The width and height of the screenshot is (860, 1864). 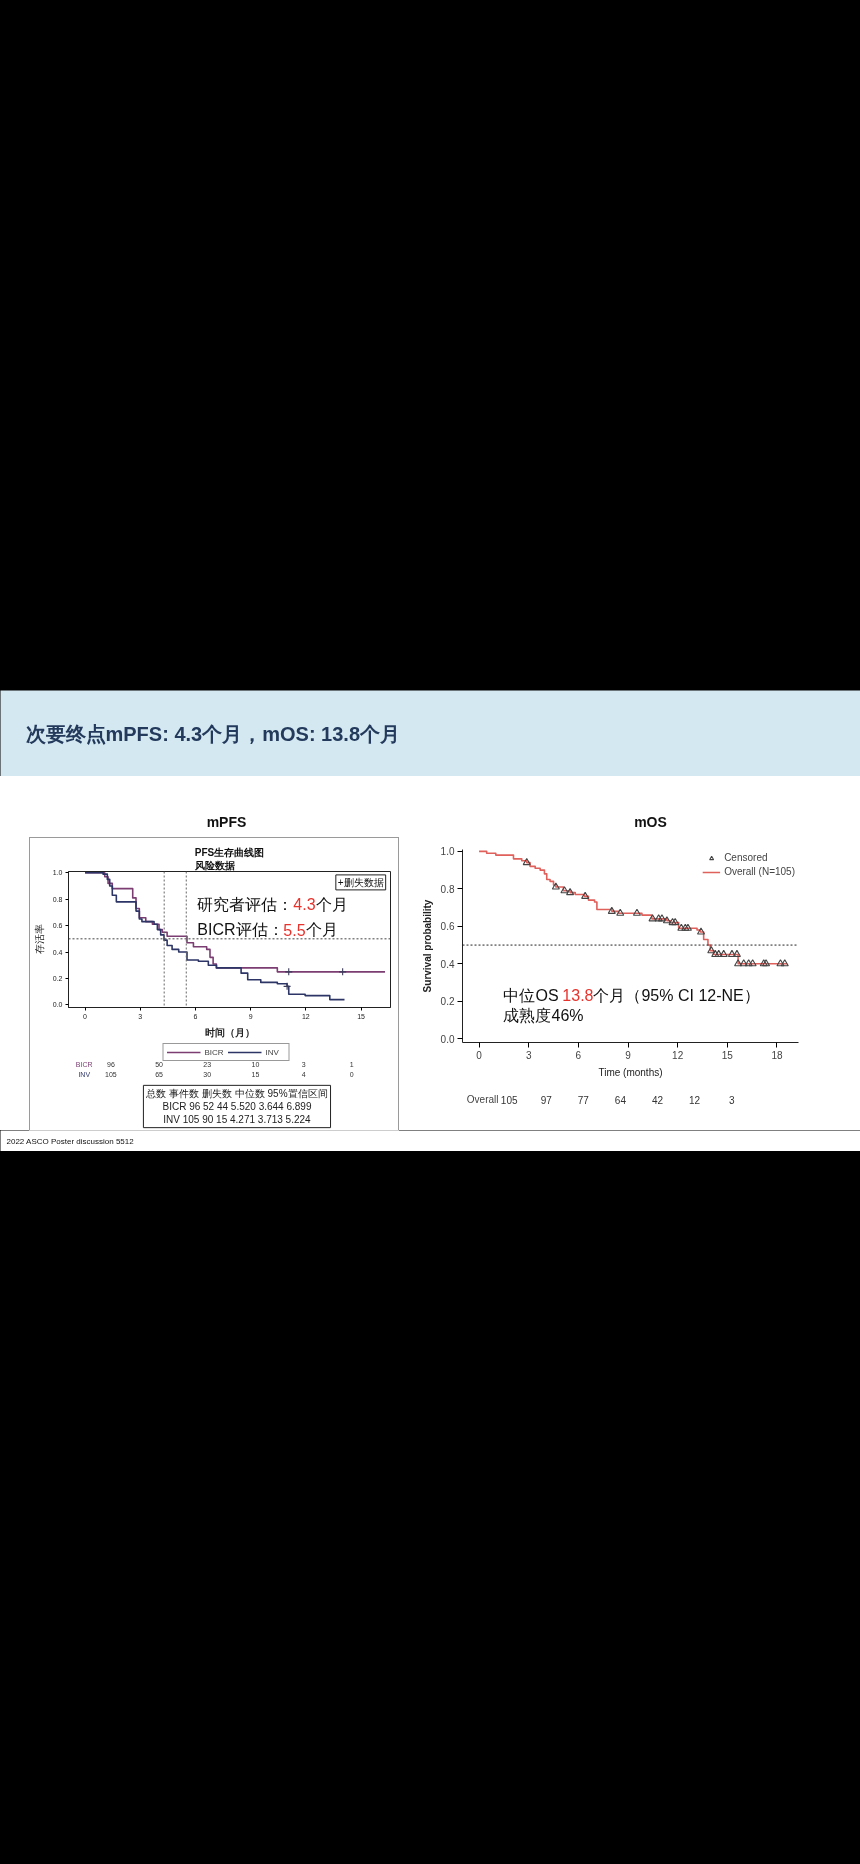 What do you see at coordinates (272, 904) in the screenshot?
I see `annotation: 研究者评估：4.3个月` at bounding box center [272, 904].